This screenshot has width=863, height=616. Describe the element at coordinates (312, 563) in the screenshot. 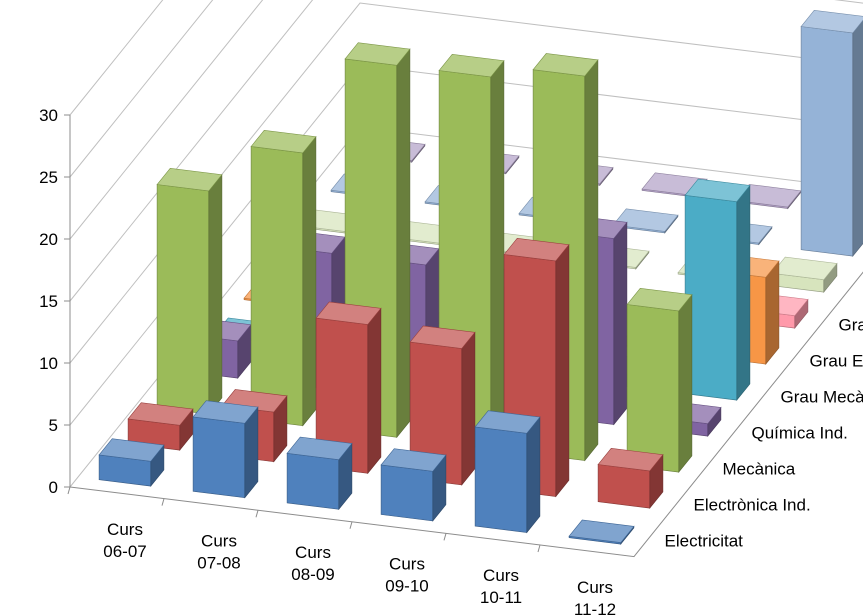

I see `x-tick-label: Curs 08-09` at that location.